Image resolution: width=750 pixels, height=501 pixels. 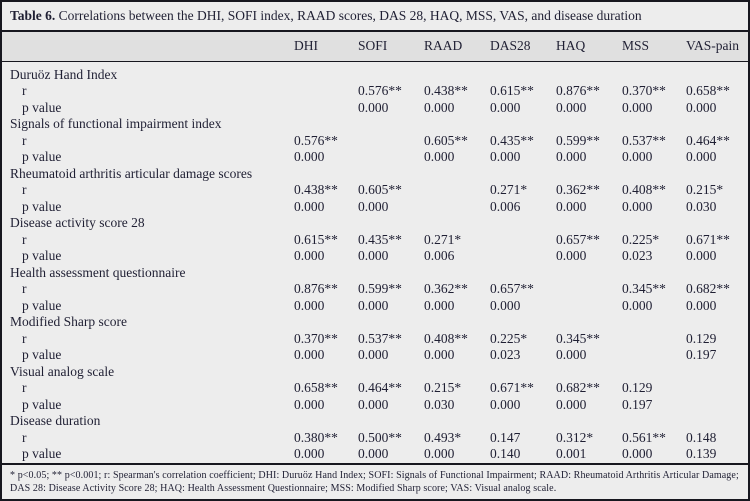 I want to click on cell-value: 0.362**, so click(x=578, y=189).